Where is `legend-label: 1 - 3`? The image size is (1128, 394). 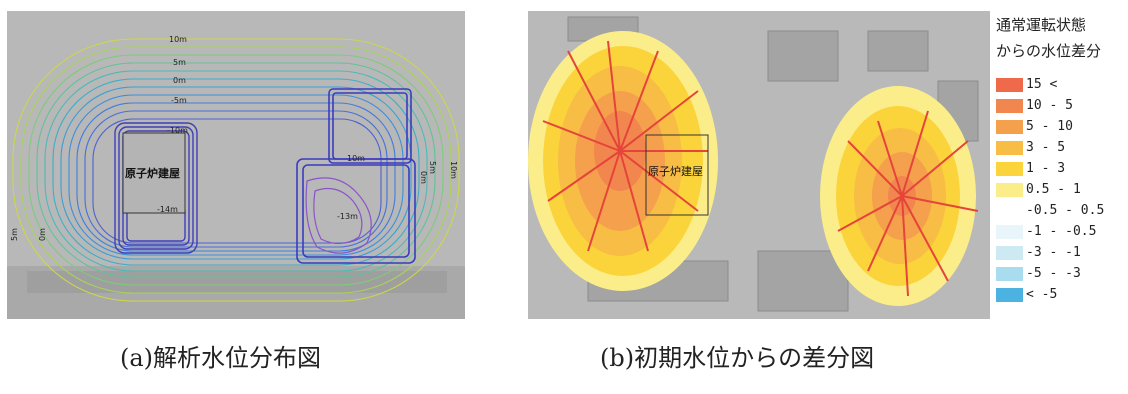 legend-label: 1 - 3 is located at coordinates (1046, 168).